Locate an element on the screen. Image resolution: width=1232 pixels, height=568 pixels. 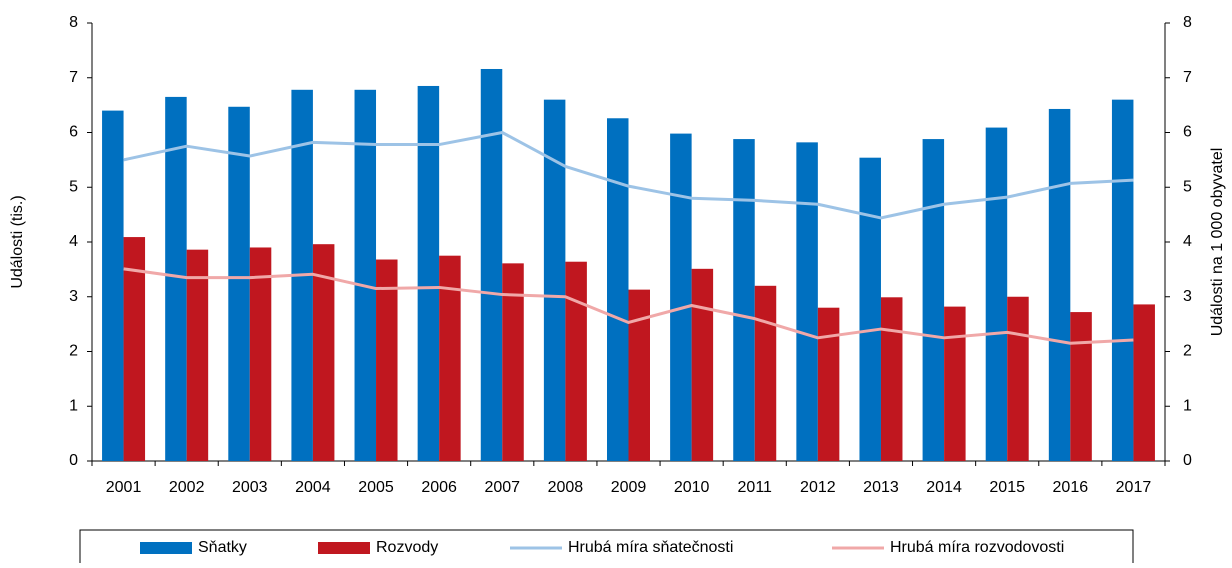
y2-tick-label: 2 is located at coordinates (1187, 351).